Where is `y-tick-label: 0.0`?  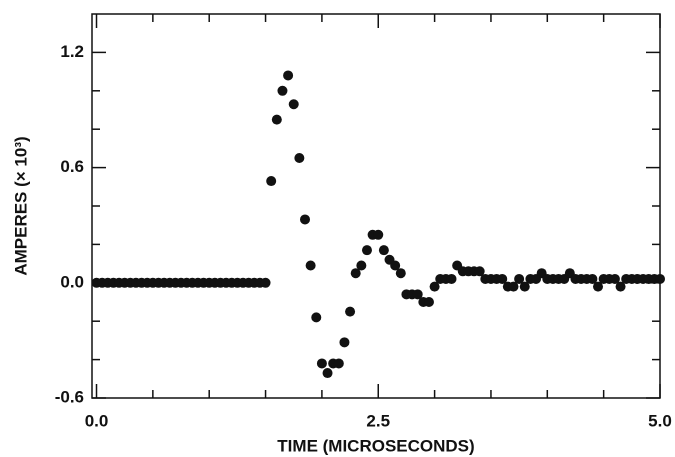
y-tick-label: 0.0 is located at coordinates (72, 281).